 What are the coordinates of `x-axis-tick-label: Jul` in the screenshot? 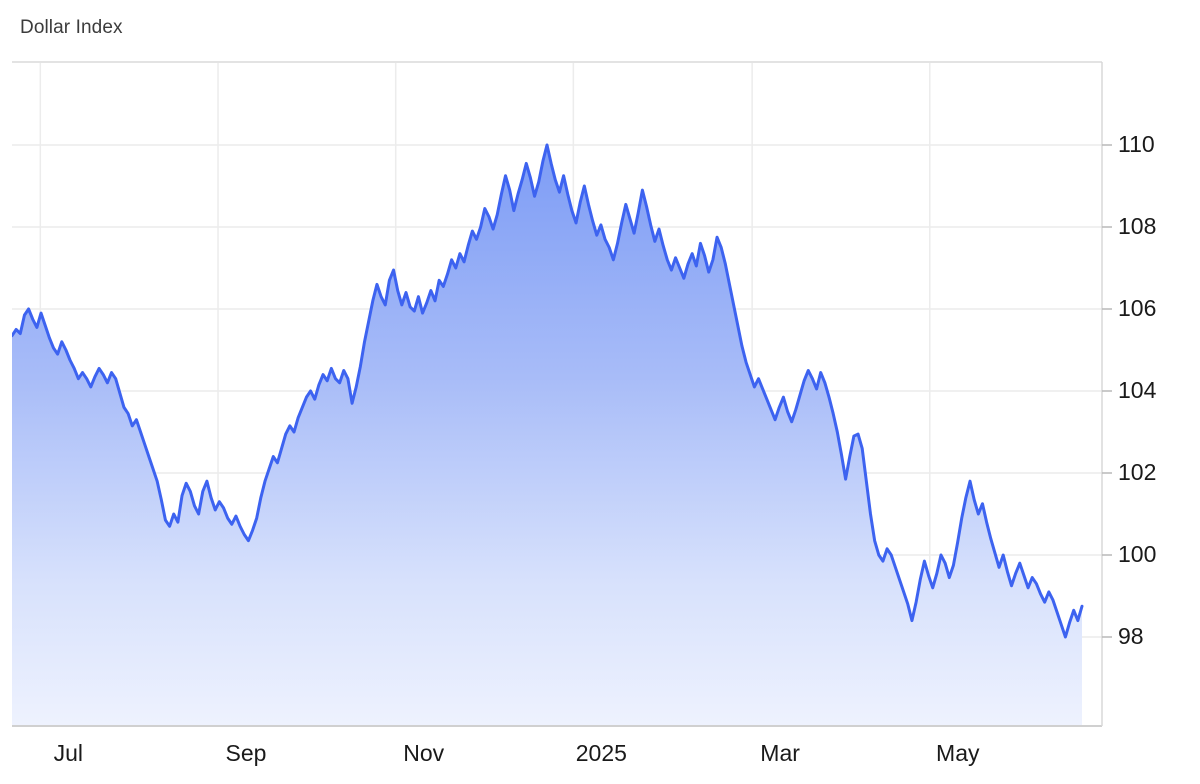 It's located at (68, 753).